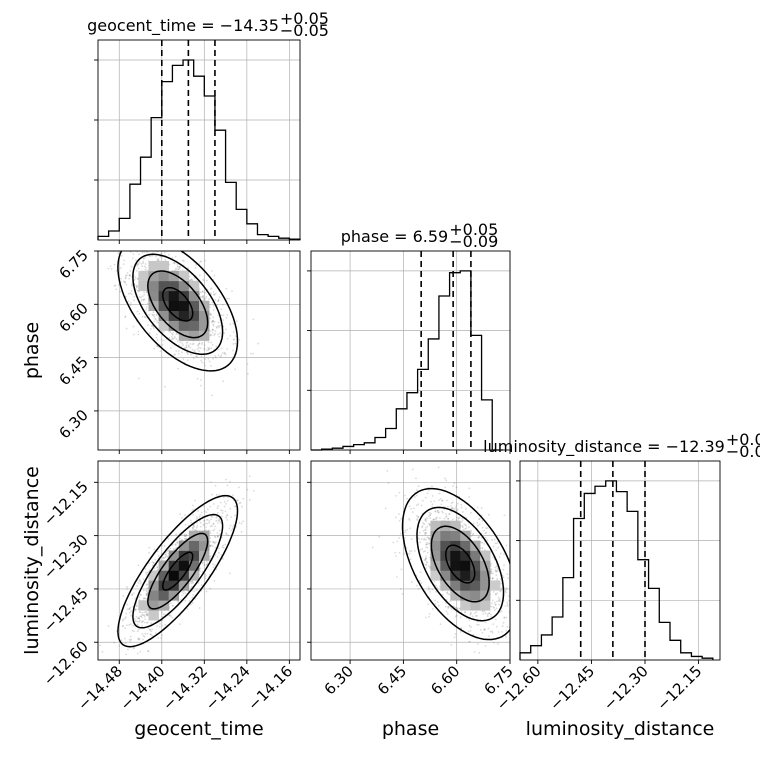  What do you see at coordinates (32, 560) in the screenshot?
I see `scatter-luminosity_distance_vs_geocent_time-ylabel: luminosity_distance` at bounding box center [32, 560].